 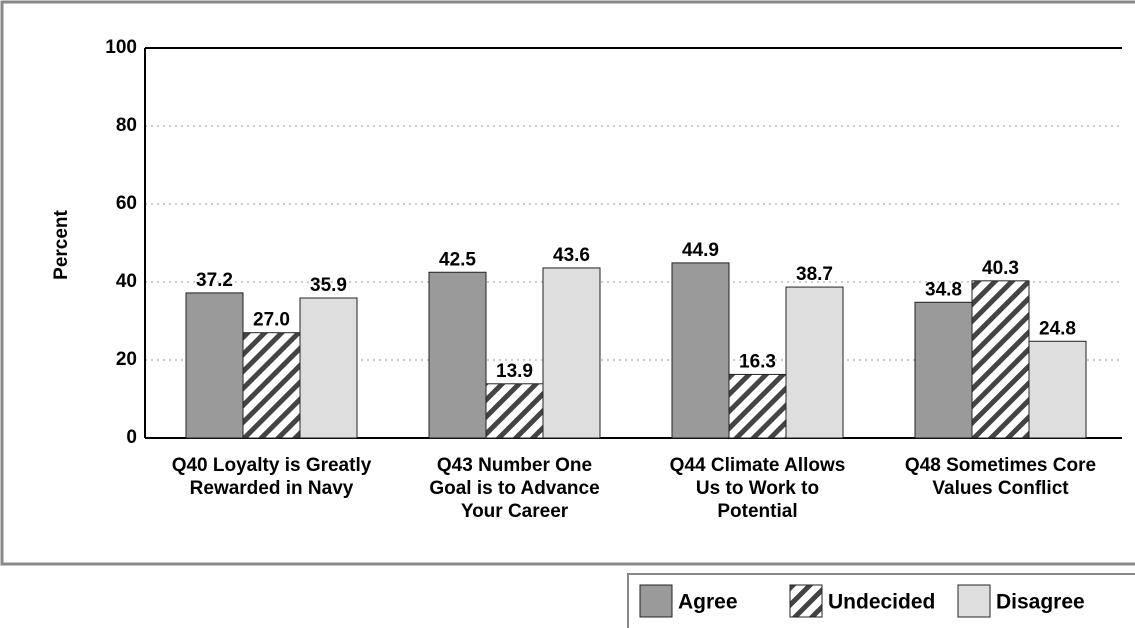 What do you see at coordinates (126, 359) in the screenshot?
I see `y-tick-label: 20` at bounding box center [126, 359].